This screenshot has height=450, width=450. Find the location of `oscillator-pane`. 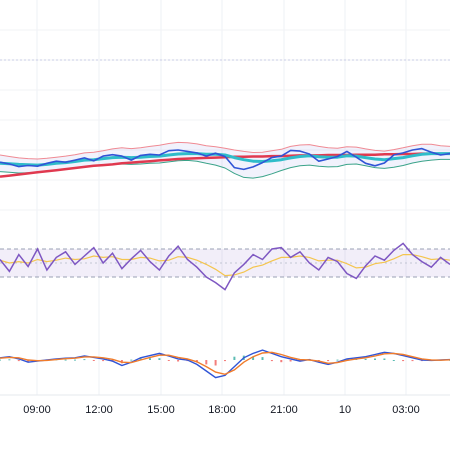

oscillator-pane is located at coordinates (225, 266).